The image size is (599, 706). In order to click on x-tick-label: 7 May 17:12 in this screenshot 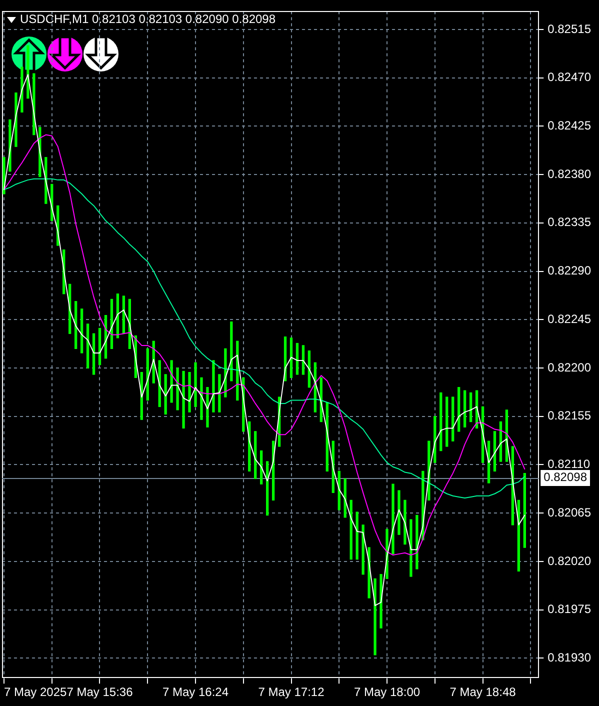, I will do `click(291, 692)`.